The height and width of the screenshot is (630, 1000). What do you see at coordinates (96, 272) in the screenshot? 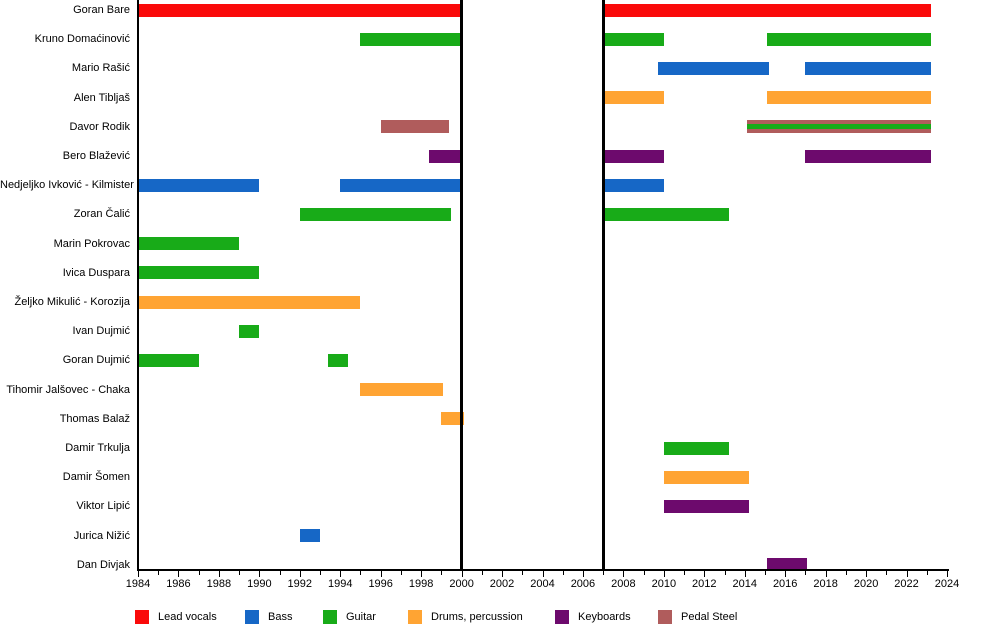
I see `member-name: Ivica Duspara` at bounding box center [96, 272].